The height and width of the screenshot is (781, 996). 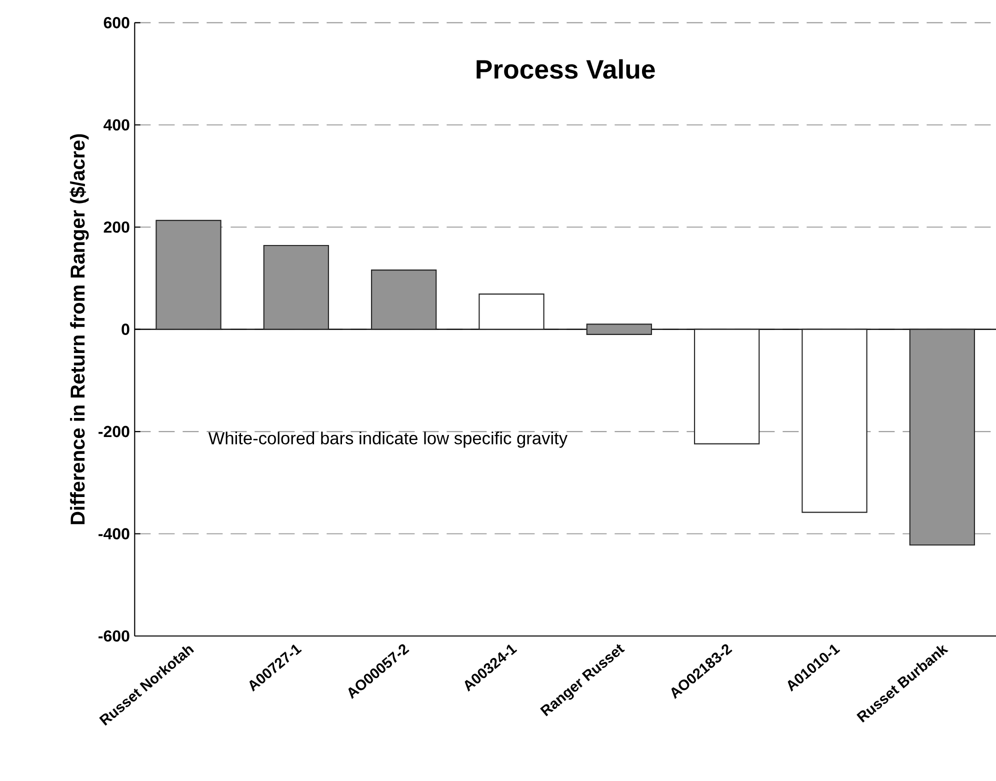 What do you see at coordinates (126, 329) in the screenshot?
I see `y-tick-label: 0` at bounding box center [126, 329].